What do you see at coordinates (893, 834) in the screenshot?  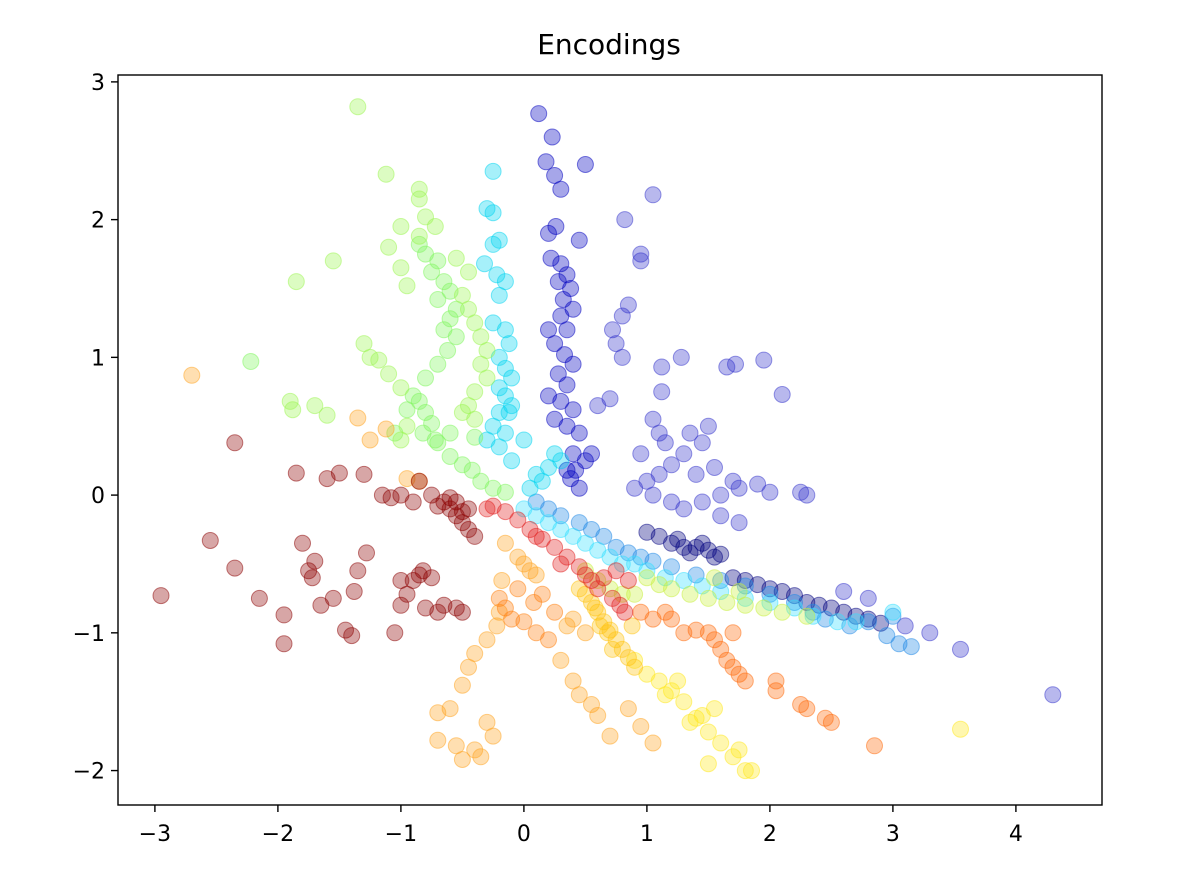 I see `x-tick-label: 3` at bounding box center [893, 834].